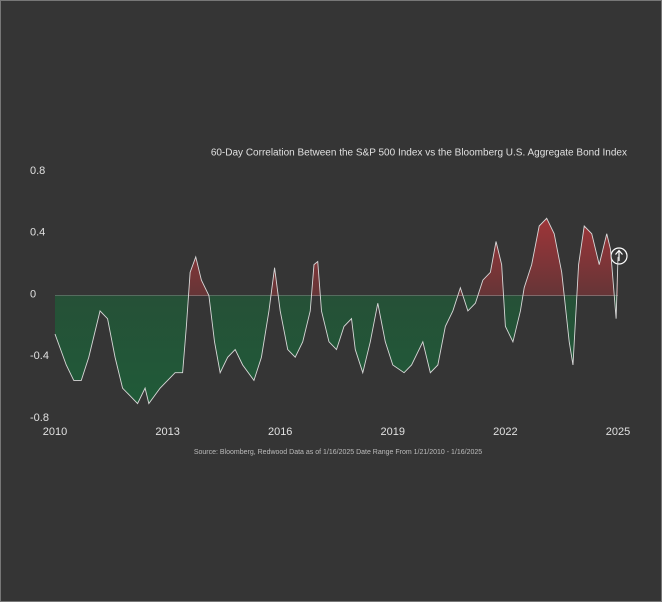 The width and height of the screenshot is (662, 602). I want to click on x-tick-label: 2013, so click(167, 432).